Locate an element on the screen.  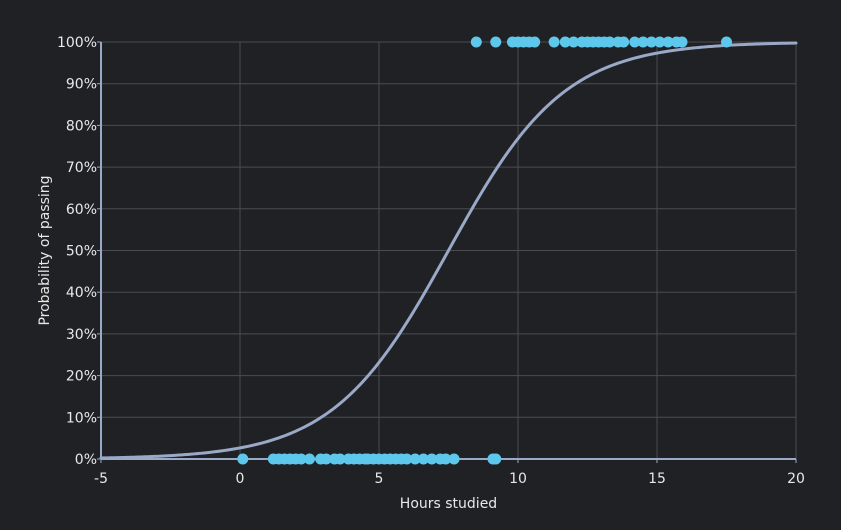
y-tick-label: 60% is located at coordinates (81, 210).